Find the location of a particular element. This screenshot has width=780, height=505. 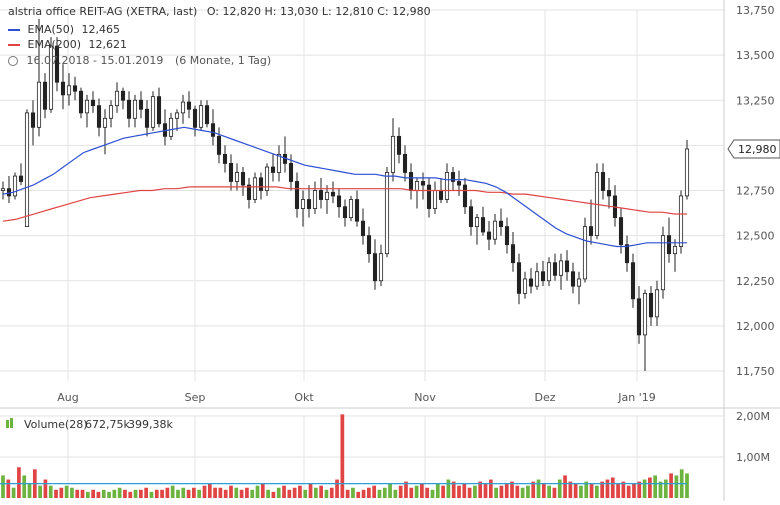

date-tick-label: Aug is located at coordinates (67, 397).